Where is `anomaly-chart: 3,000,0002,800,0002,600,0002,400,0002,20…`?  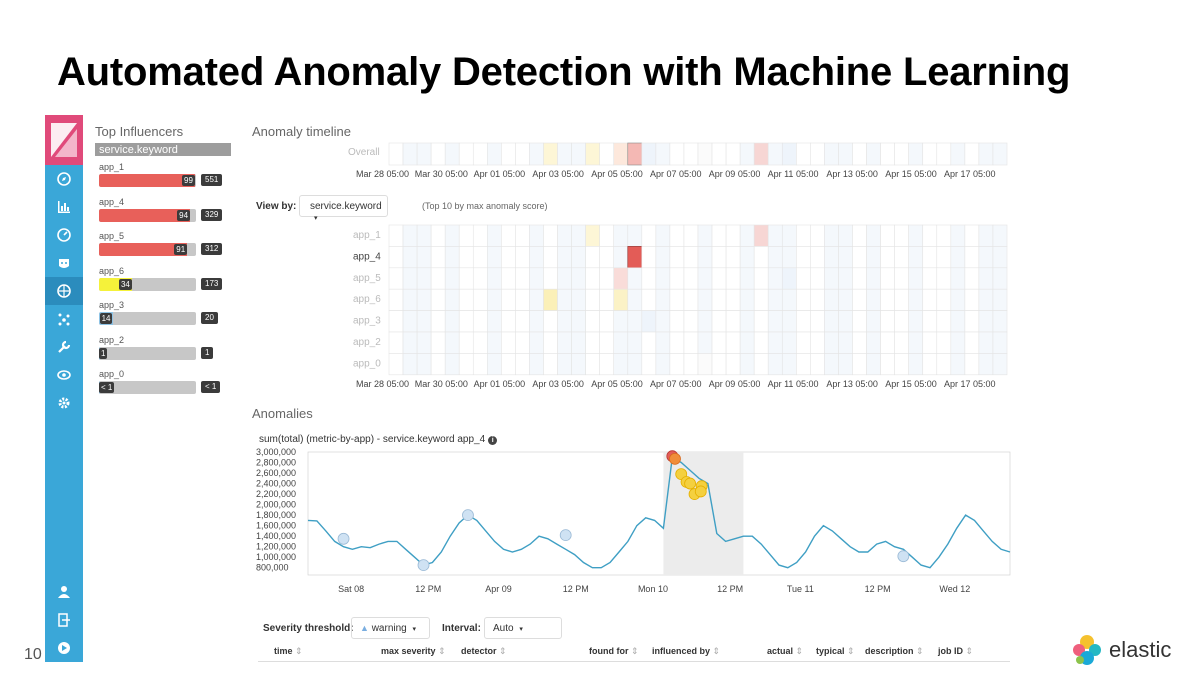
anomaly-chart: 3,000,0002,800,0002,600,0002,400,0002,20… is located at coordinates (635, 522).